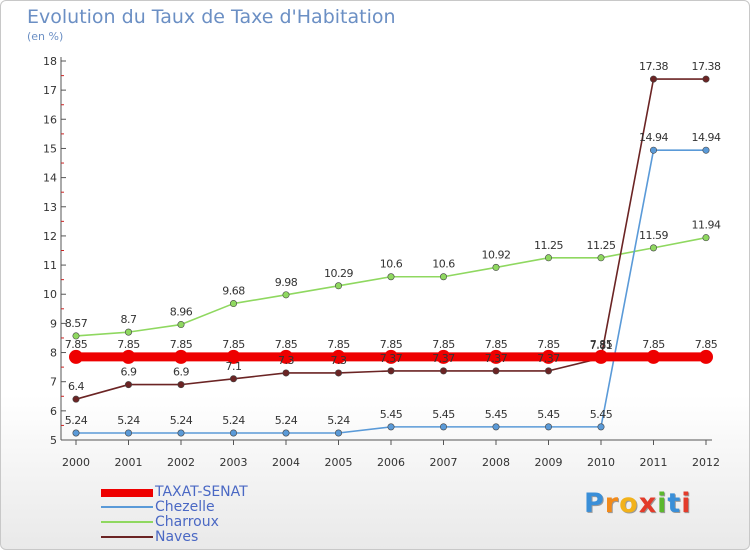  What do you see at coordinates (444, 462) in the screenshot?
I see `x-tick-label: 2007` at bounding box center [444, 462].